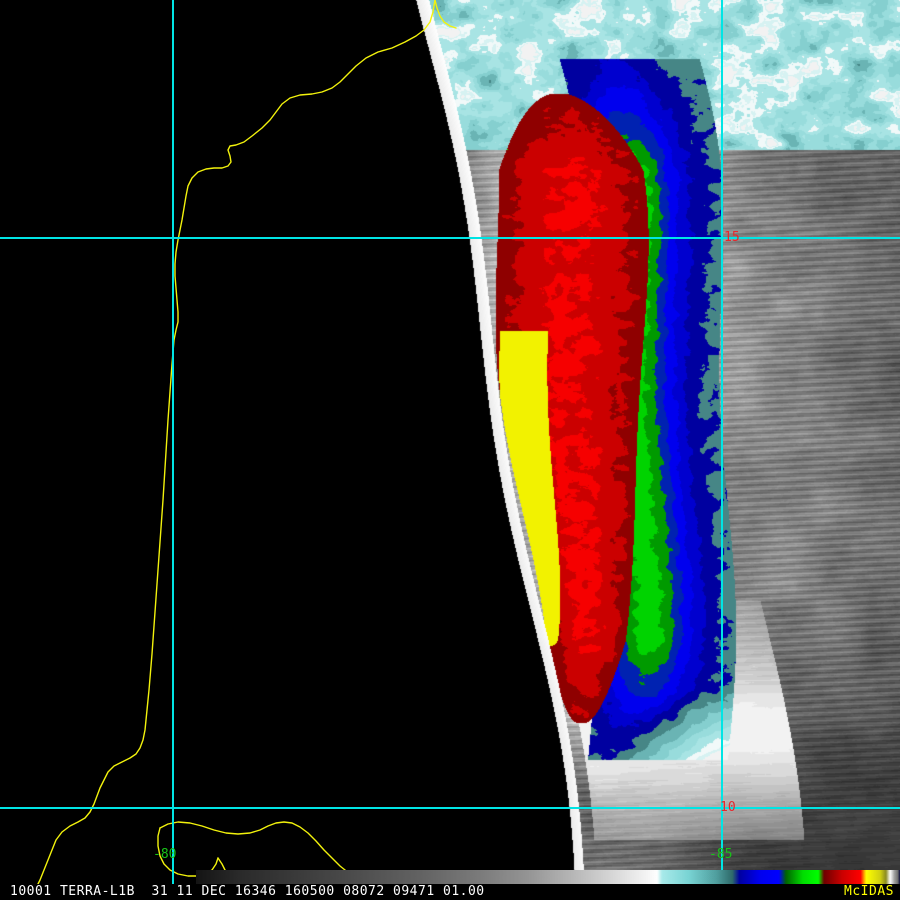 The width and height of the screenshot is (900, 900). Describe the element at coordinates (869, 891) in the screenshot. I see `mcidas-brand-label: McIDAS` at that location.